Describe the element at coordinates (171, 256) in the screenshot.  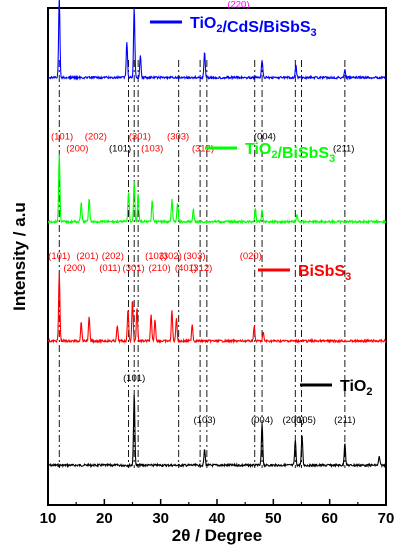
I see `peak-label: (302)` at that location.